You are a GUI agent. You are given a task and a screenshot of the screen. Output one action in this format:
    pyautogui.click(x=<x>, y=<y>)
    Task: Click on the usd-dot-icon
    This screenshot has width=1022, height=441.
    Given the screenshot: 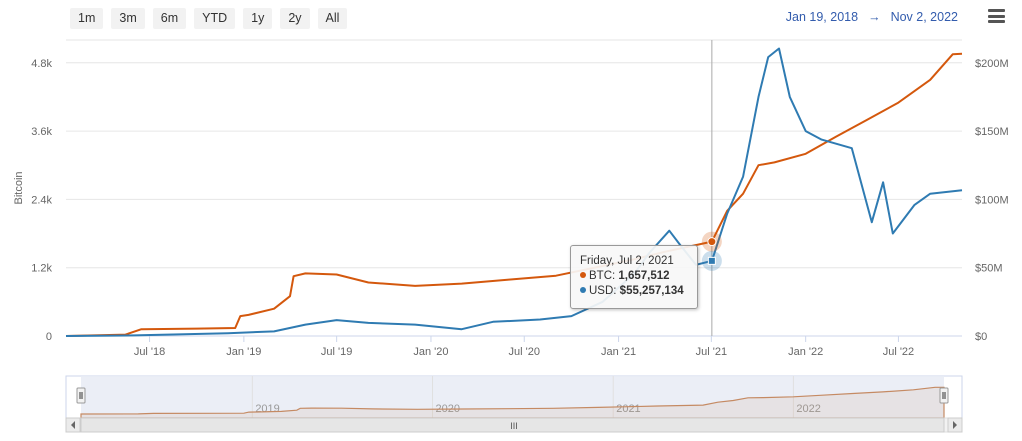 What is the action you would take?
    pyautogui.click(x=583, y=290)
    